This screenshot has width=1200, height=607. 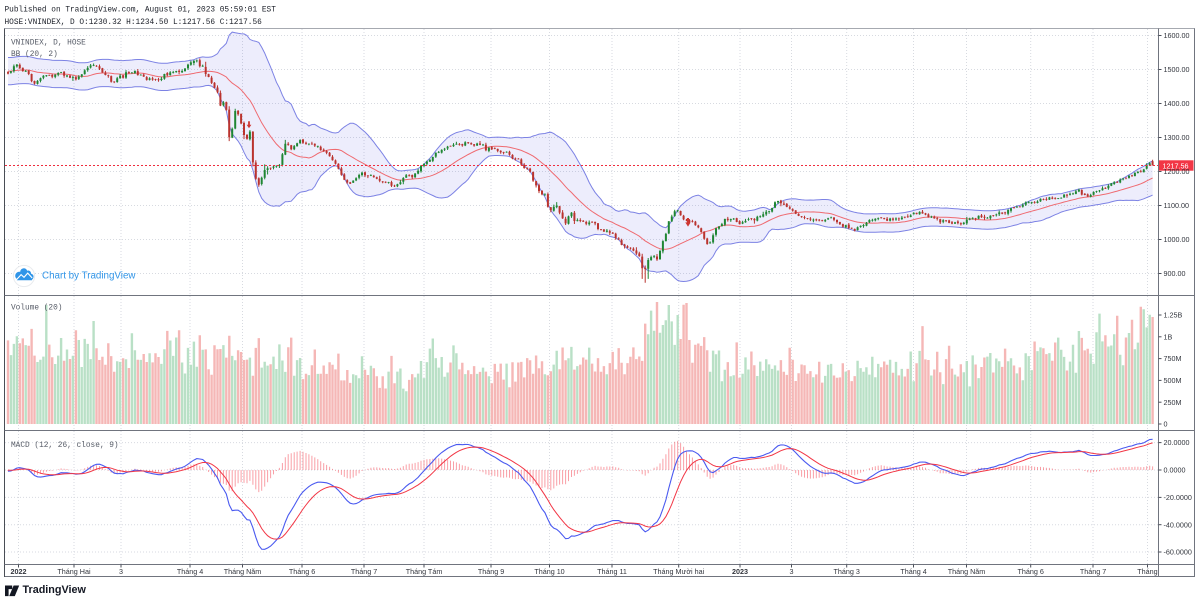 What do you see at coordinates (1173, 315) in the screenshot?
I see `svg-text: 1.25B` at bounding box center [1173, 315].